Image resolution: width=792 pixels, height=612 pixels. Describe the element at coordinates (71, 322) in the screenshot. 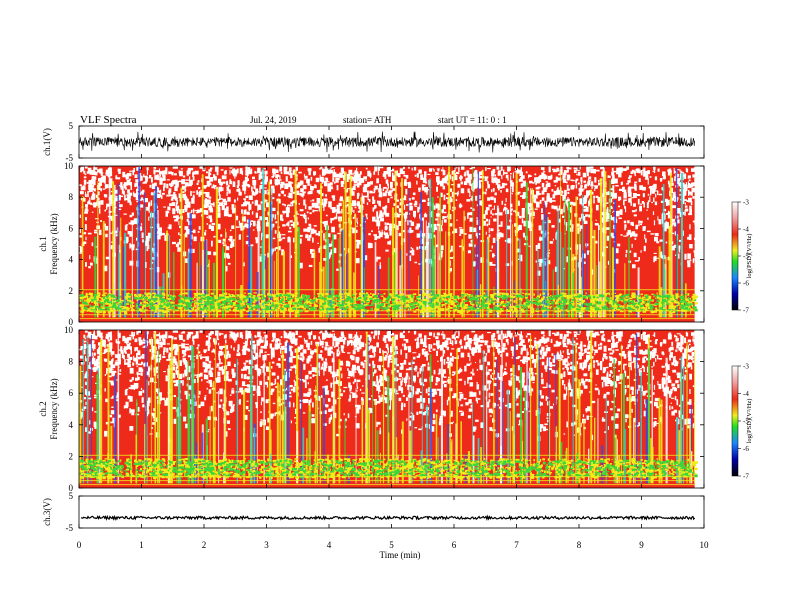

I see `y-tick-label: 0` at that location.